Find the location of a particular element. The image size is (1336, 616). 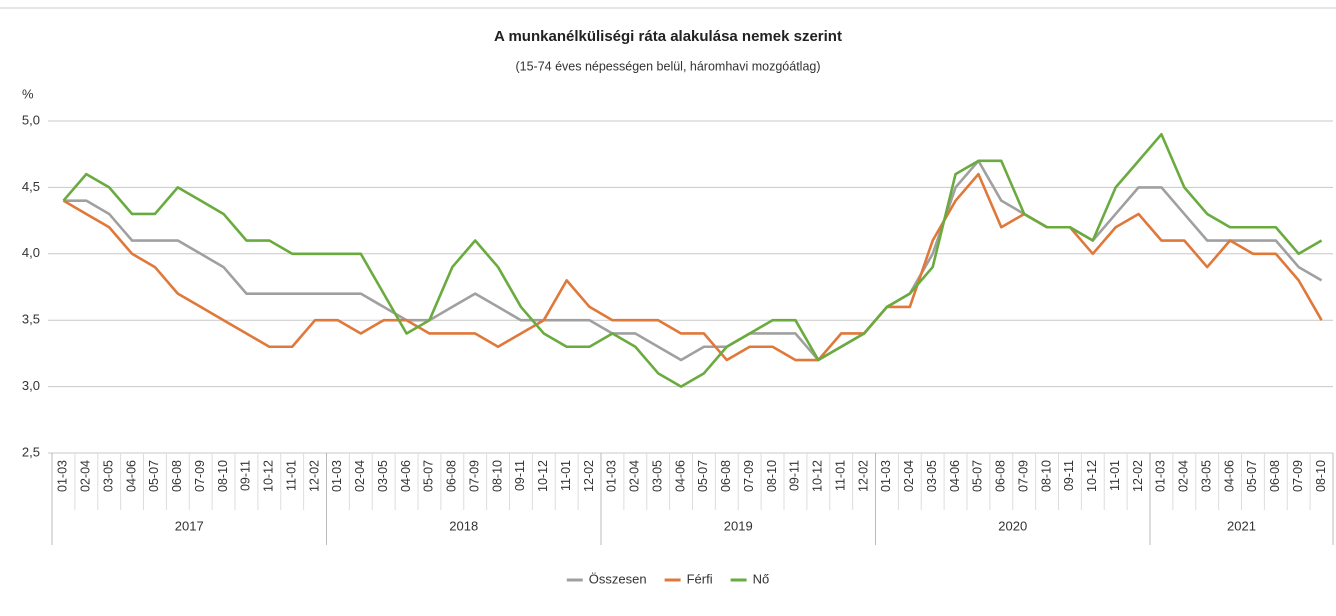

group-label: 2018 is located at coordinates (463, 525).